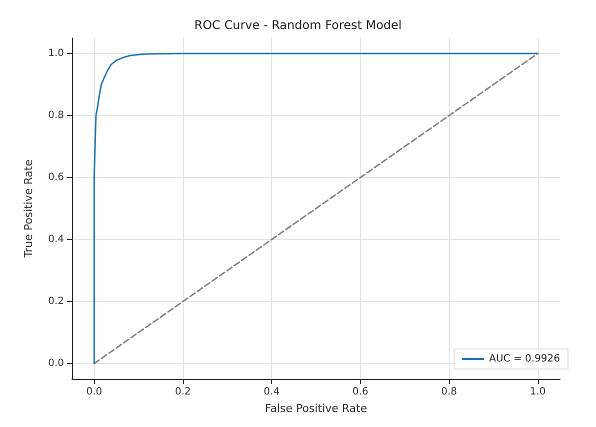 This screenshot has height=427, width=596. Describe the element at coordinates (56, 177) in the screenshot. I see `y-tick-label: 0.6` at that location.